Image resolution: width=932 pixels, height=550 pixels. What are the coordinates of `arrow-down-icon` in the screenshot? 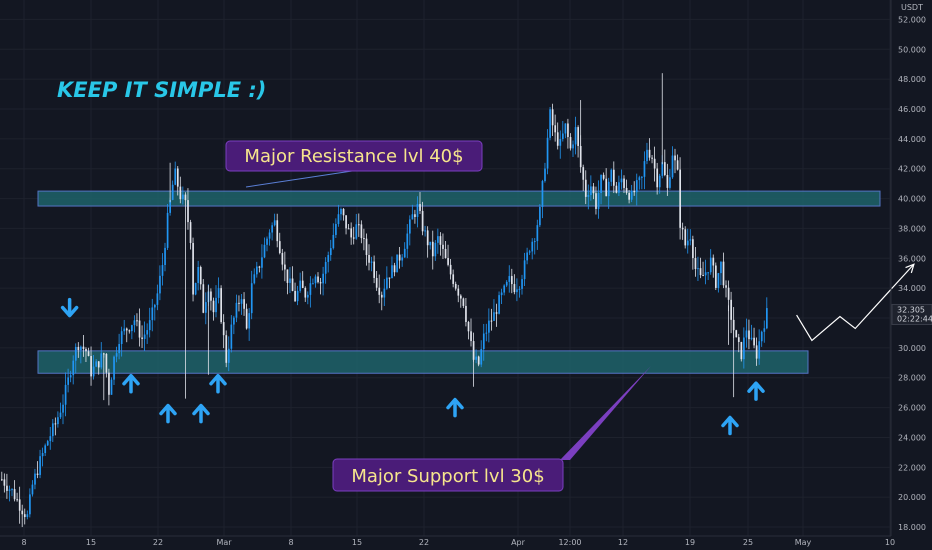 It's located at (69, 307).